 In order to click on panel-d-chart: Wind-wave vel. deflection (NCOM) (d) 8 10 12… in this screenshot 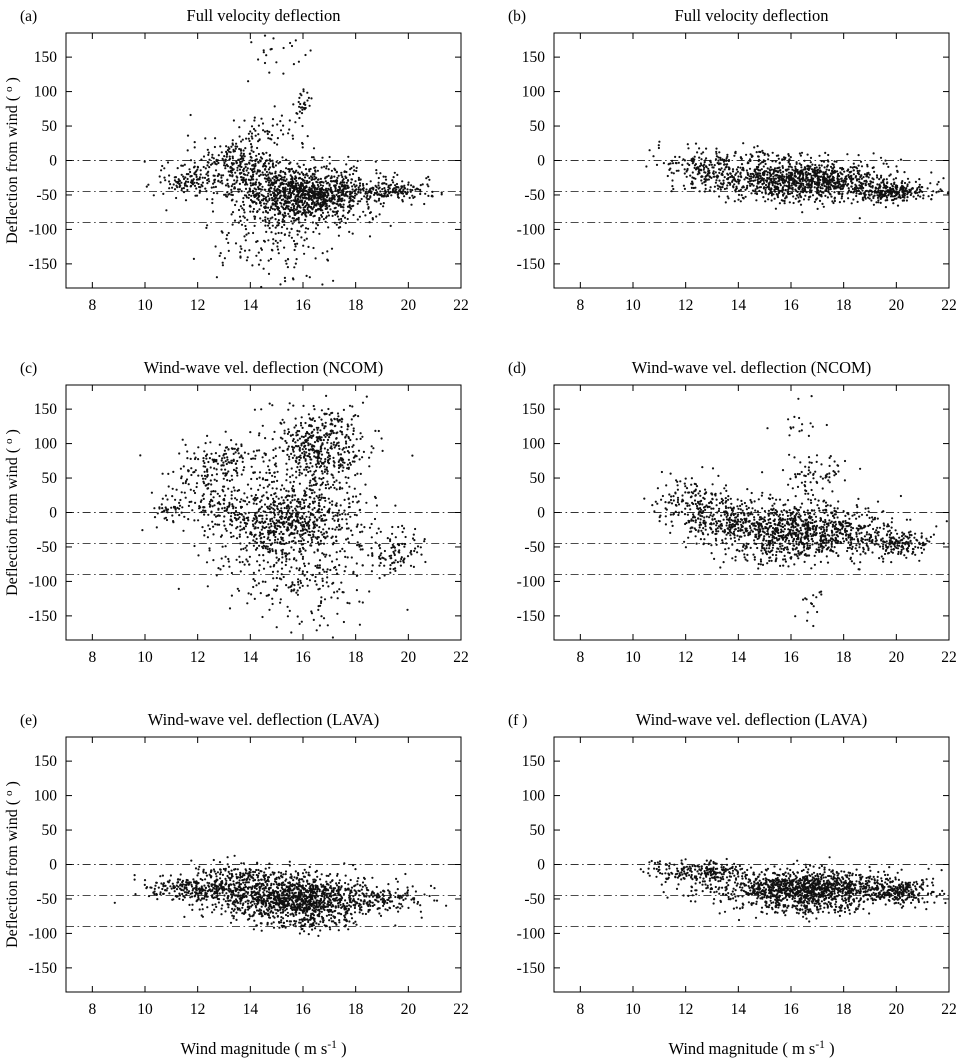, I will do `click(732, 512)`.